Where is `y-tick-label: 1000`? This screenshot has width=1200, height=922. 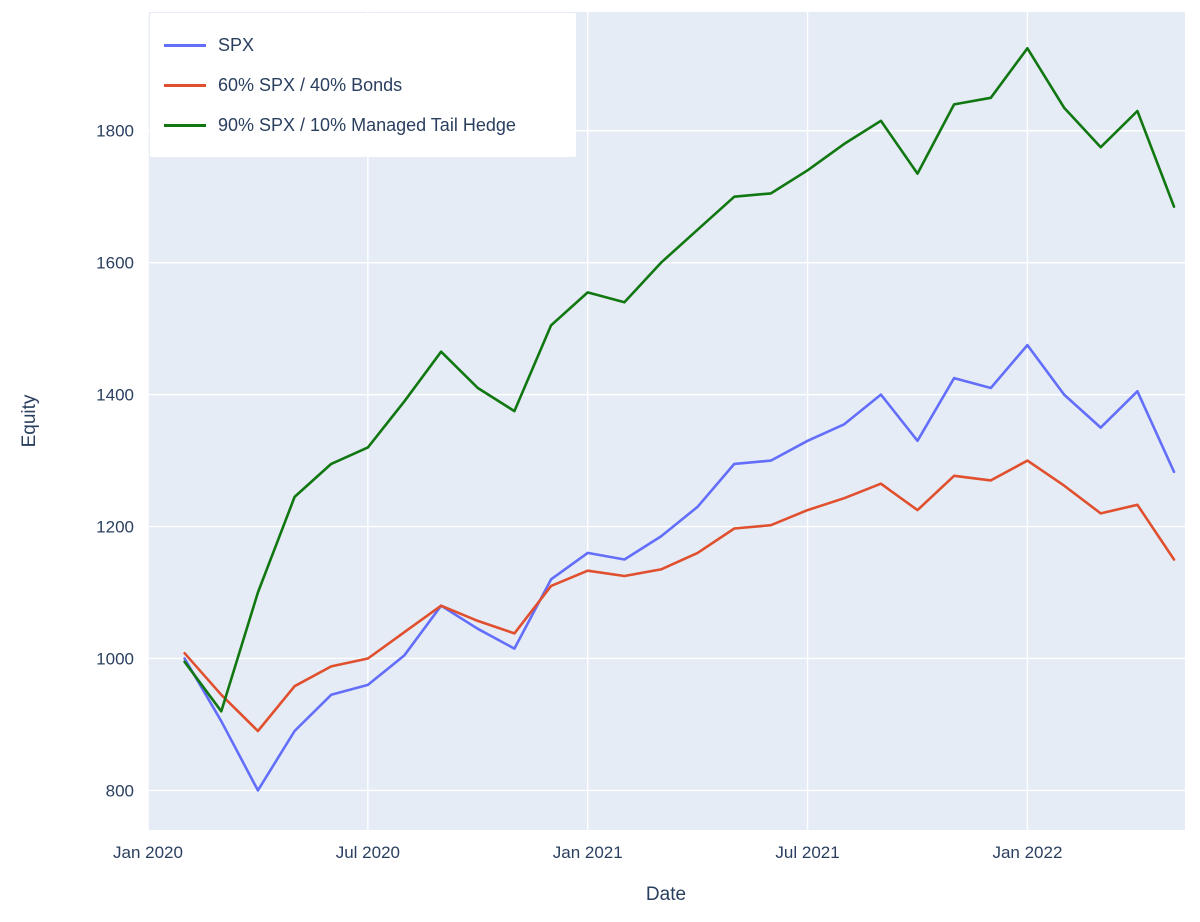
y-tick-label: 1000 is located at coordinates (115, 658).